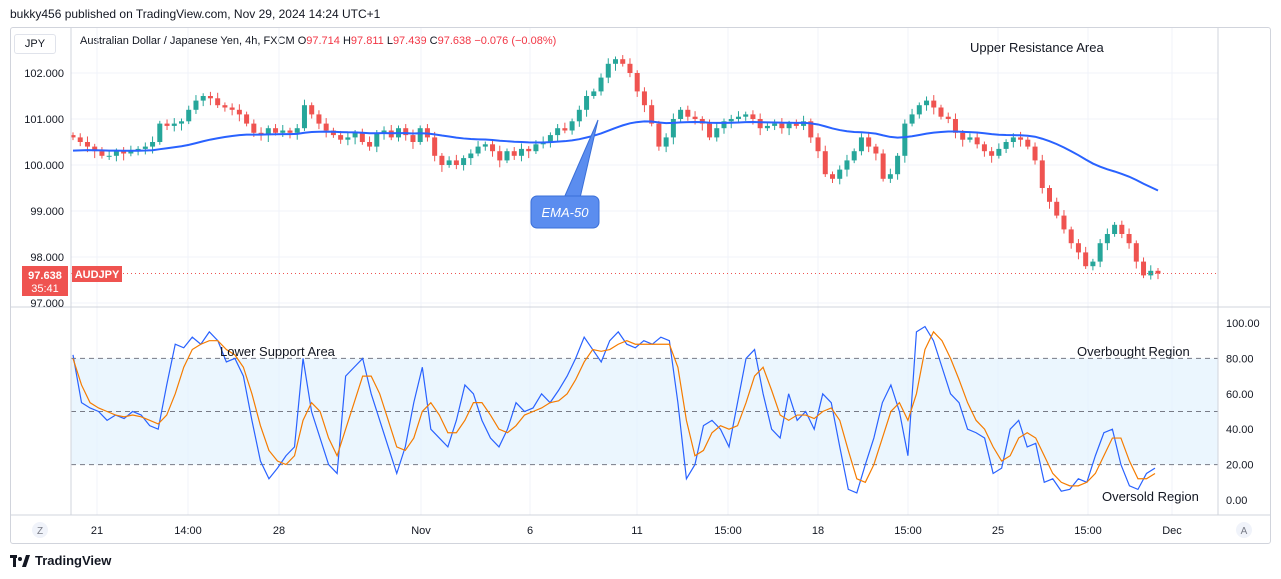 The width and height of the screenshot is (1281, 579). I want to click on open-value: 97.714, so click(323, 41).